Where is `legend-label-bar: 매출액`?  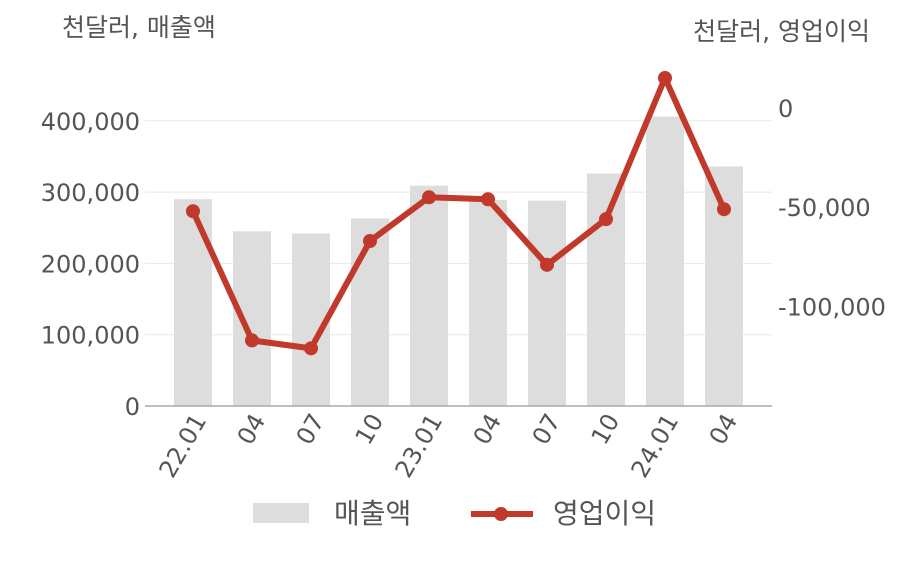 legend-label-bar: 매출액 is located at coordinates (372, 513).